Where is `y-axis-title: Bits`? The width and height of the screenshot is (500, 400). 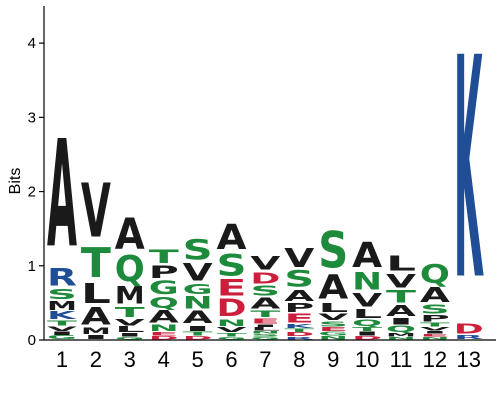 y-axis-title: Bits is located at coordinates (15, 181).